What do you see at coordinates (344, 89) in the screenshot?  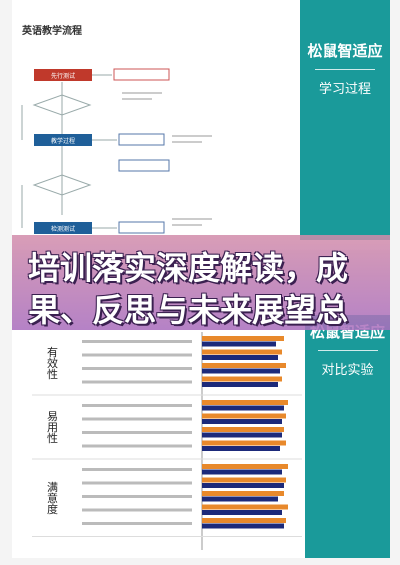 I see `panel-subtitle: 学习过程` at bounding box center [344, 89].